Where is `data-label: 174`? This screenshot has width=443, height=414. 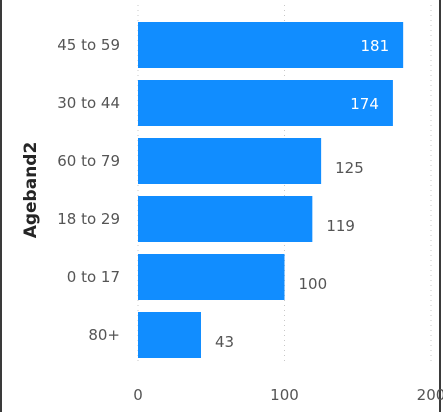 data-label: 174 is located at coordinates (364, 104).